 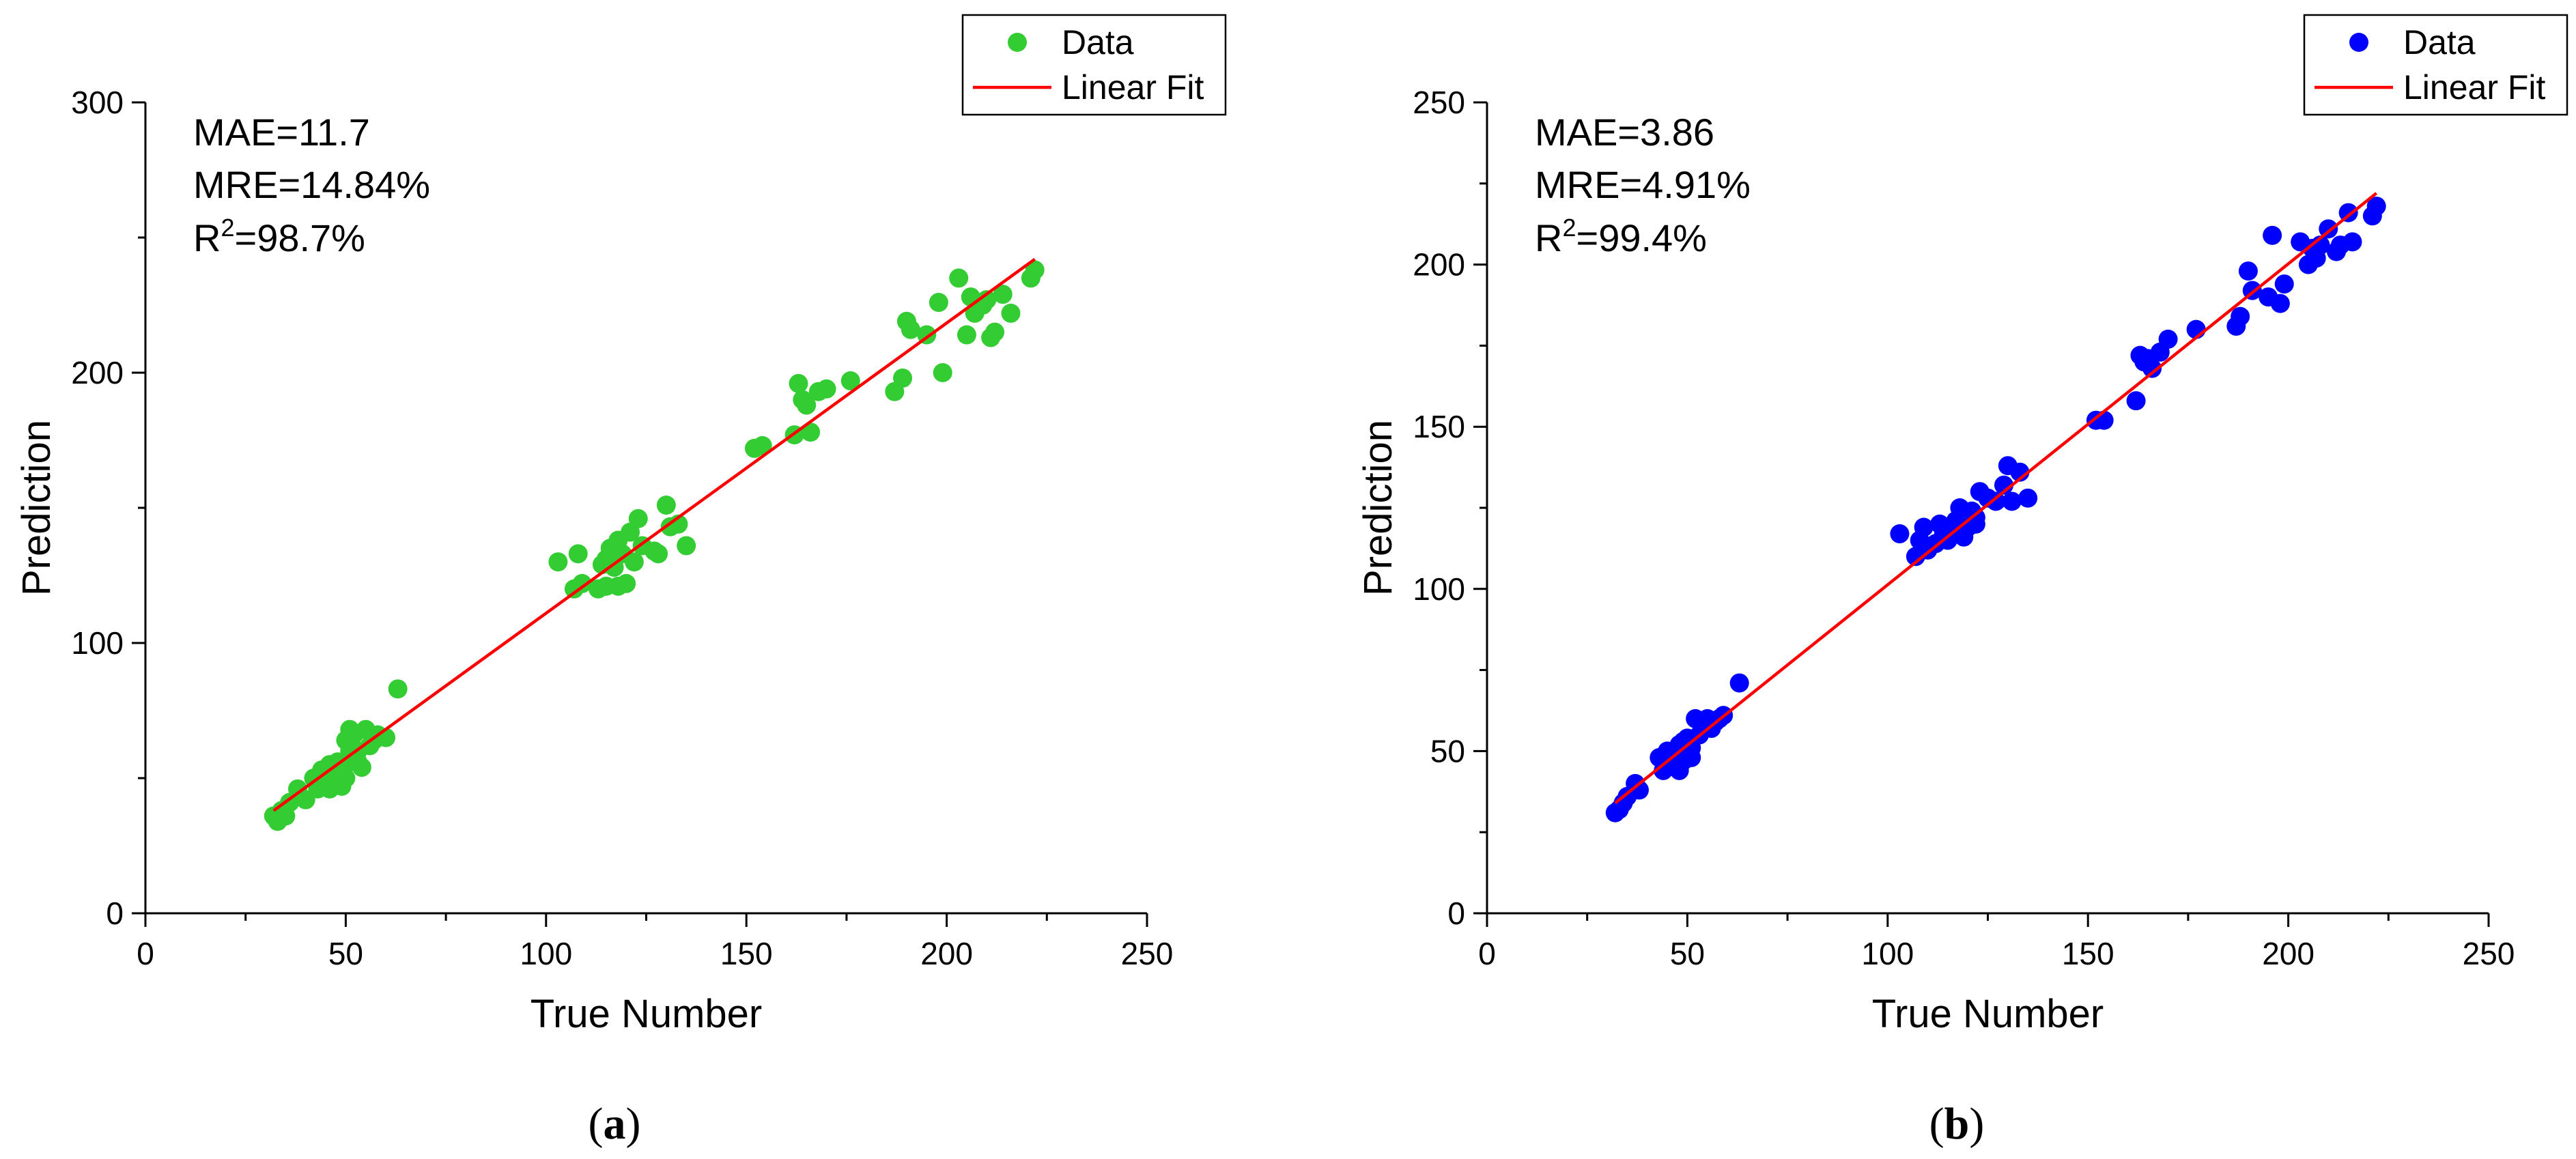 What do you see at coordinates (311, 184) in the screenshot?
I see `chart-a-mre-label: MRE=14.84%` at bounding box center [311, 184].